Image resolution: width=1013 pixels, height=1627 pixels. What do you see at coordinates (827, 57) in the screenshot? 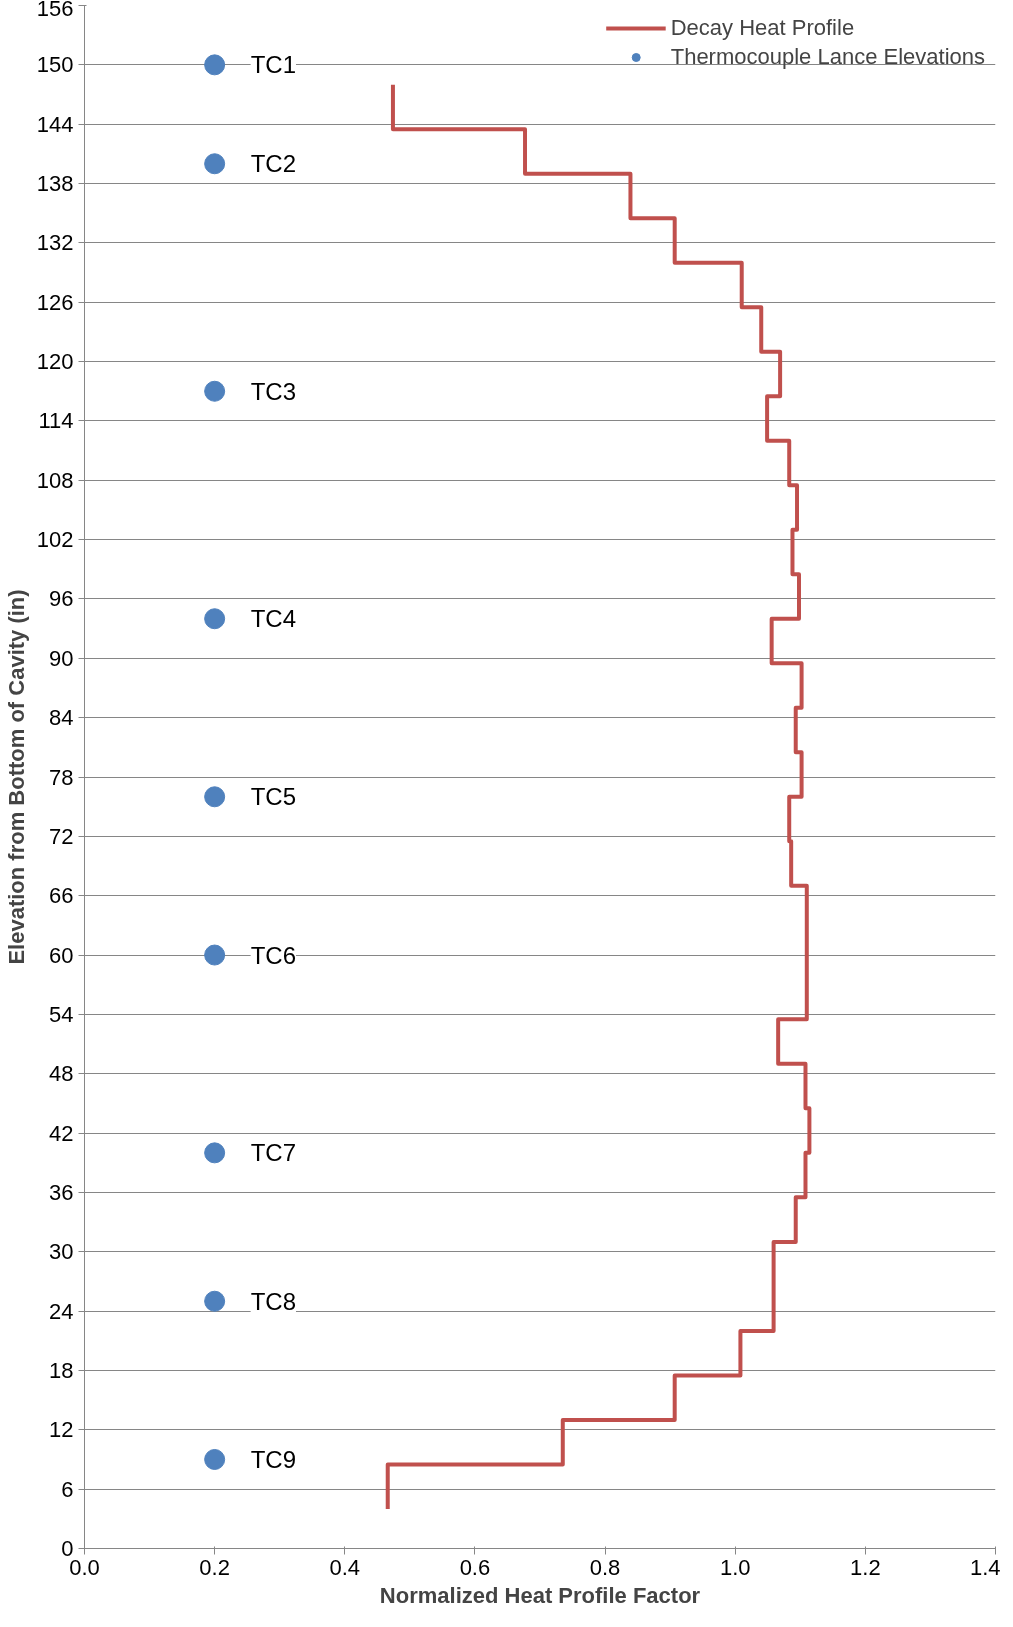
I see `legend-label: Thermocouple Lance Elevations` at bounding box center [827, 57].